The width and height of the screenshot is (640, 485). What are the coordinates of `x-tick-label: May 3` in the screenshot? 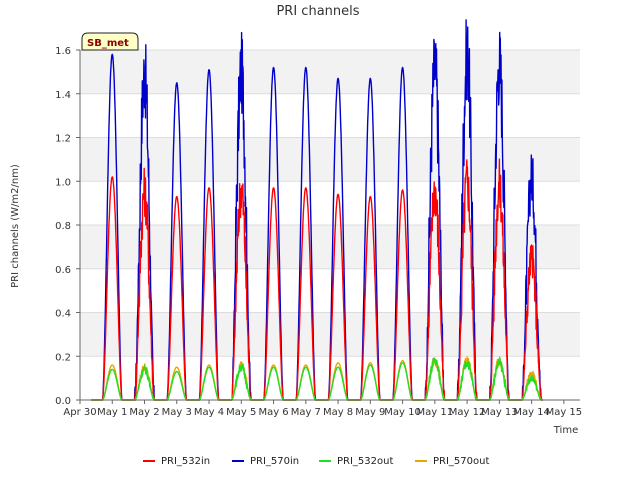 It's located at (177, 412).